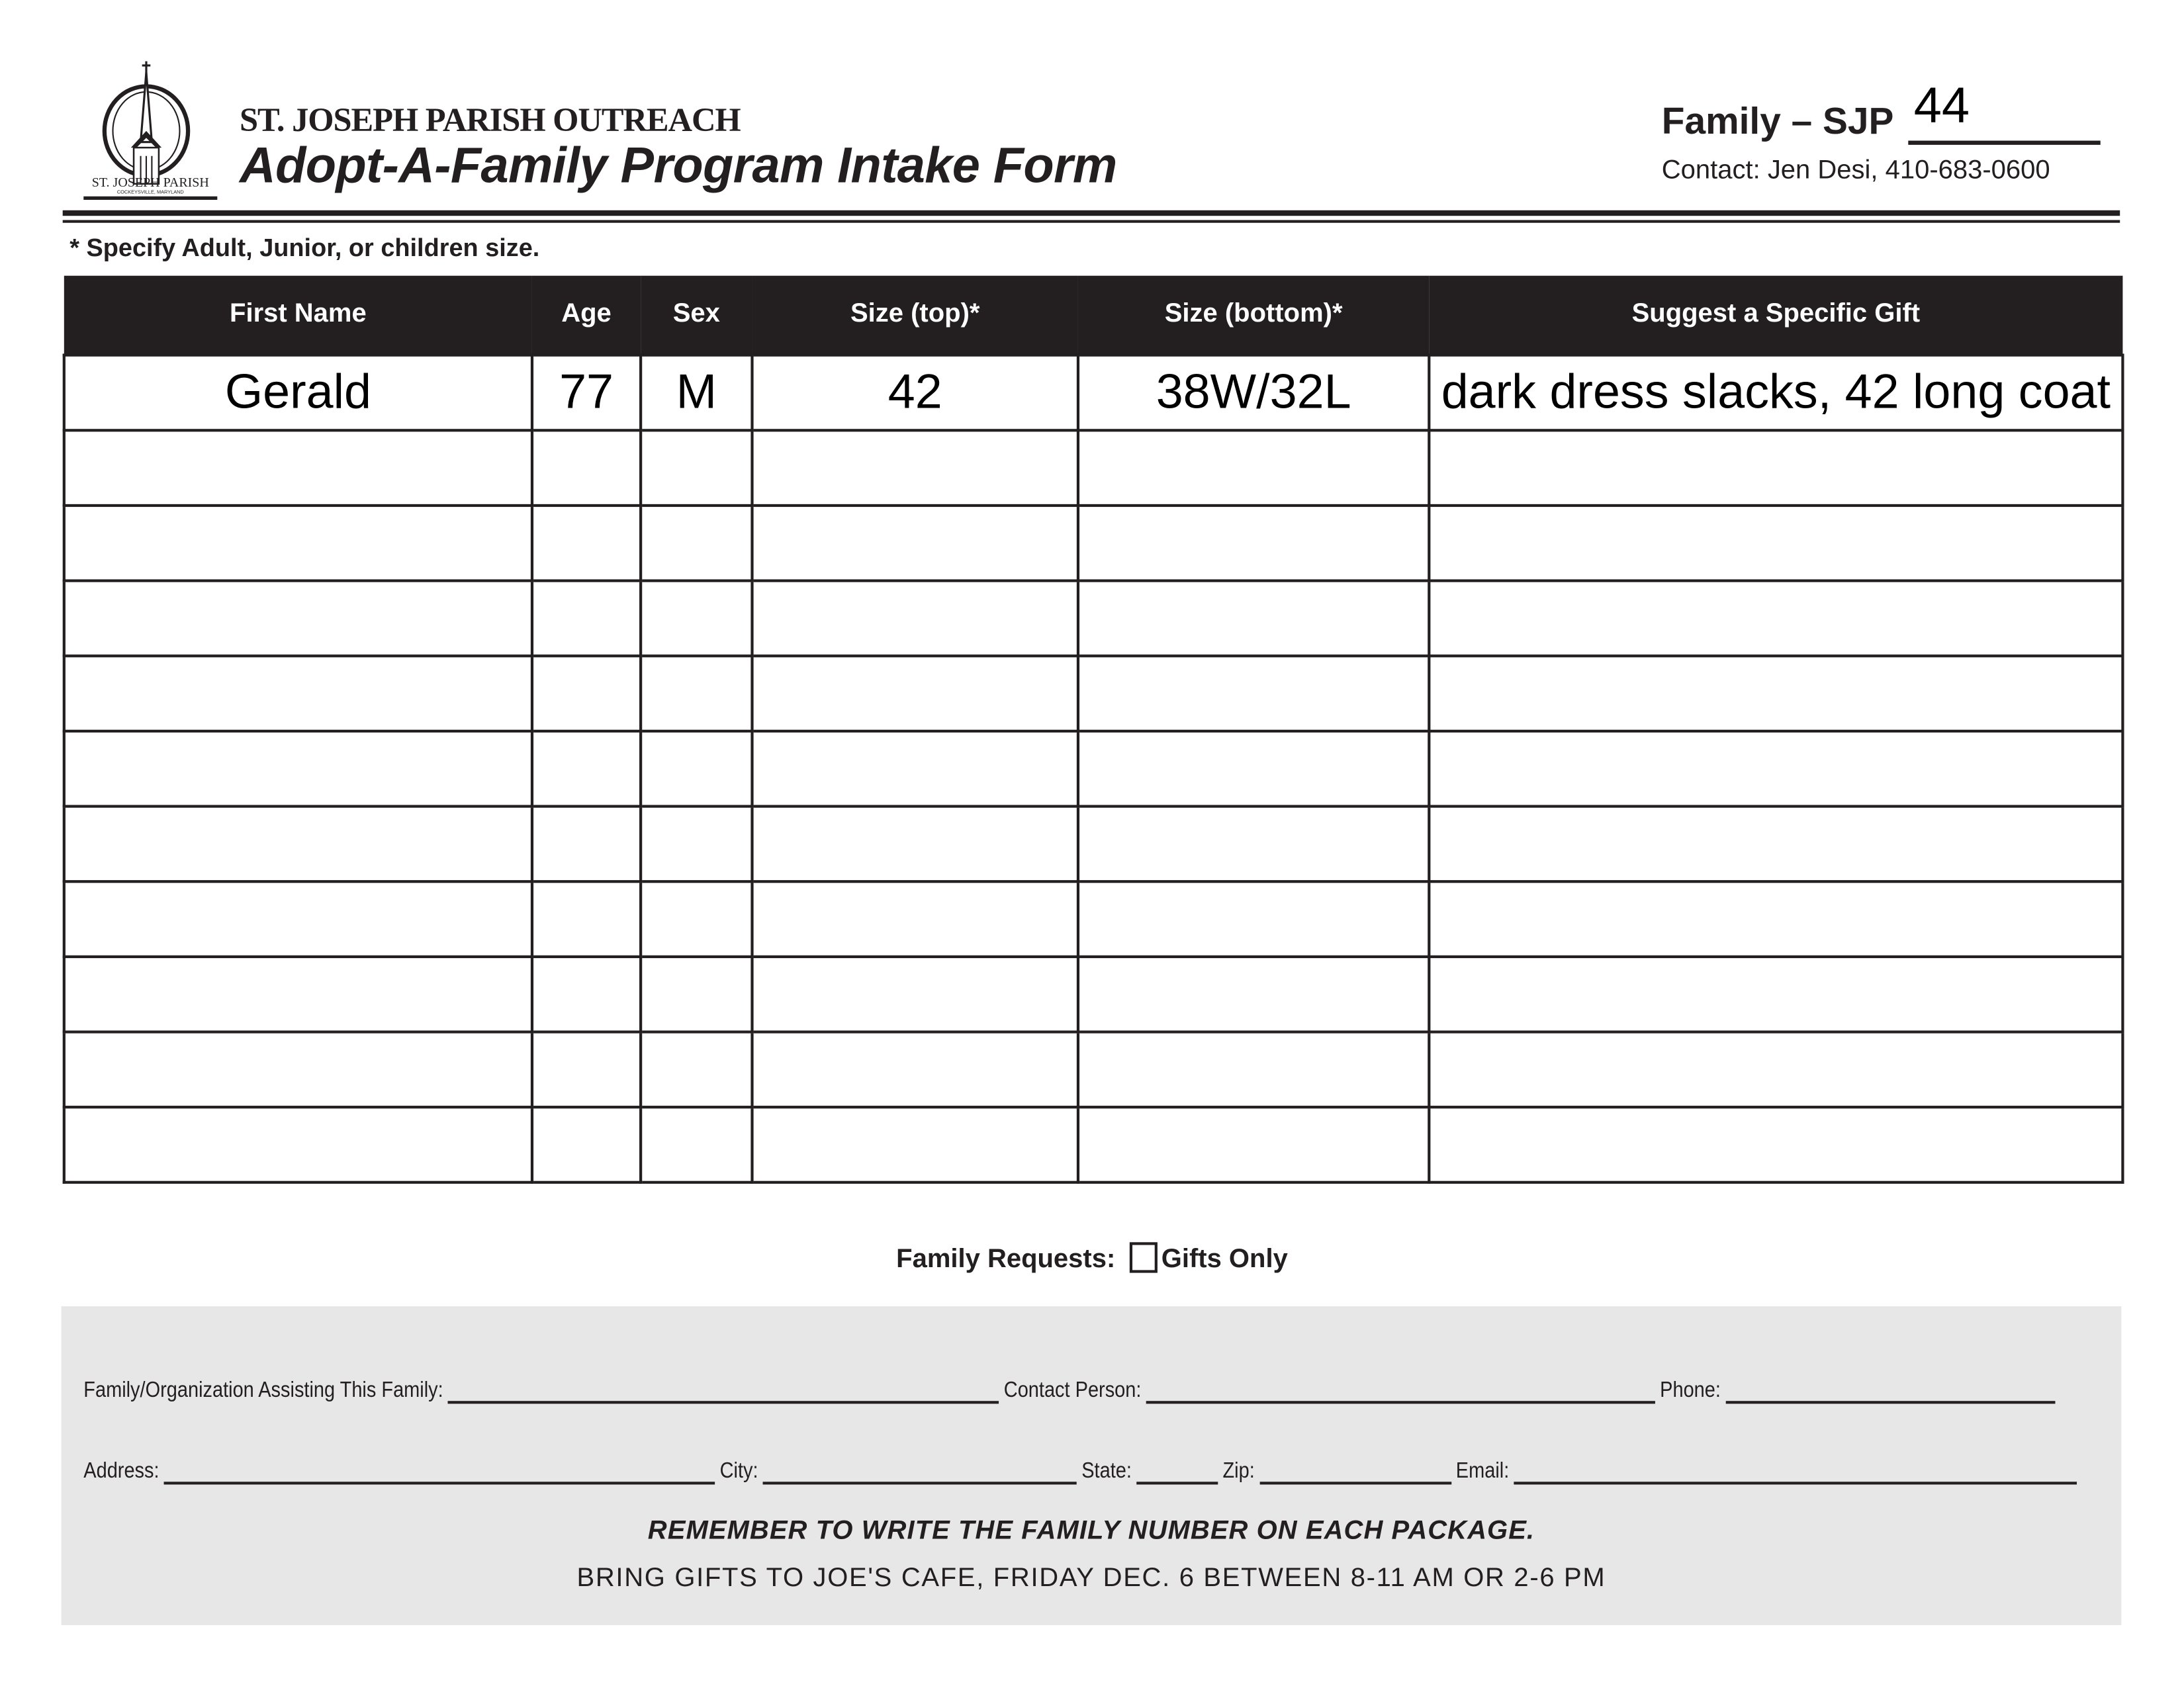 The height and width of the screenshot is (1688, 2184). I want to click on form-title: Adopt-A-Family Program Intake Form, so click(678, 165).